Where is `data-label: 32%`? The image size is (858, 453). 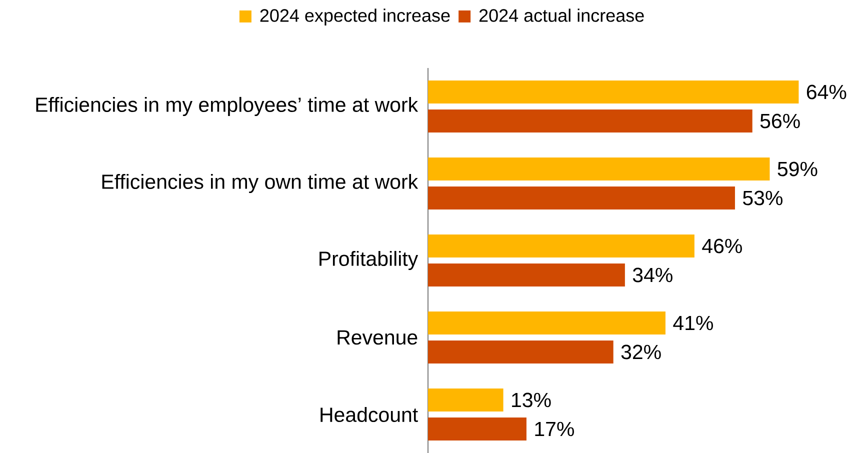
data-label: 32% is located at coordinates (641, 352).